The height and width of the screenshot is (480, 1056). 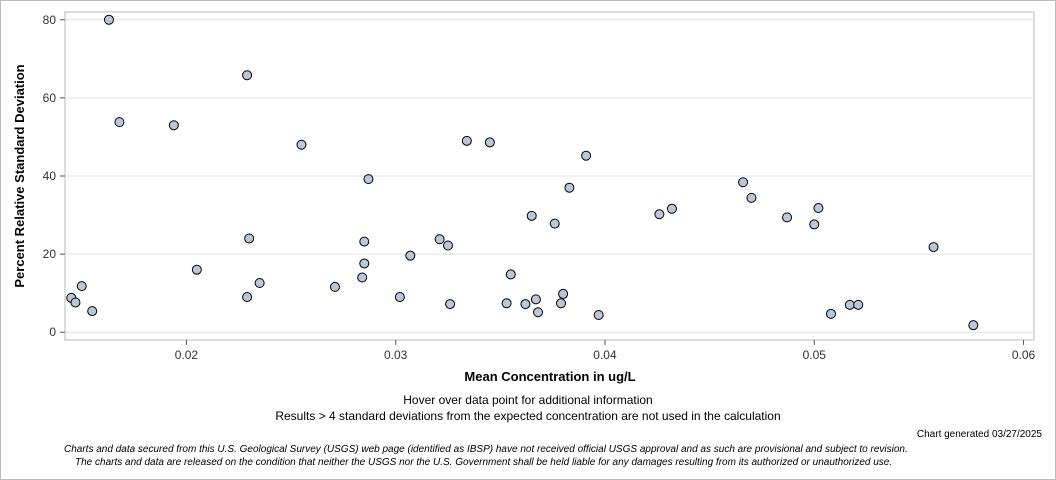 I want to click on chart-generated-date: Chart generated 03/27/2025, so click(x=979, y=434).